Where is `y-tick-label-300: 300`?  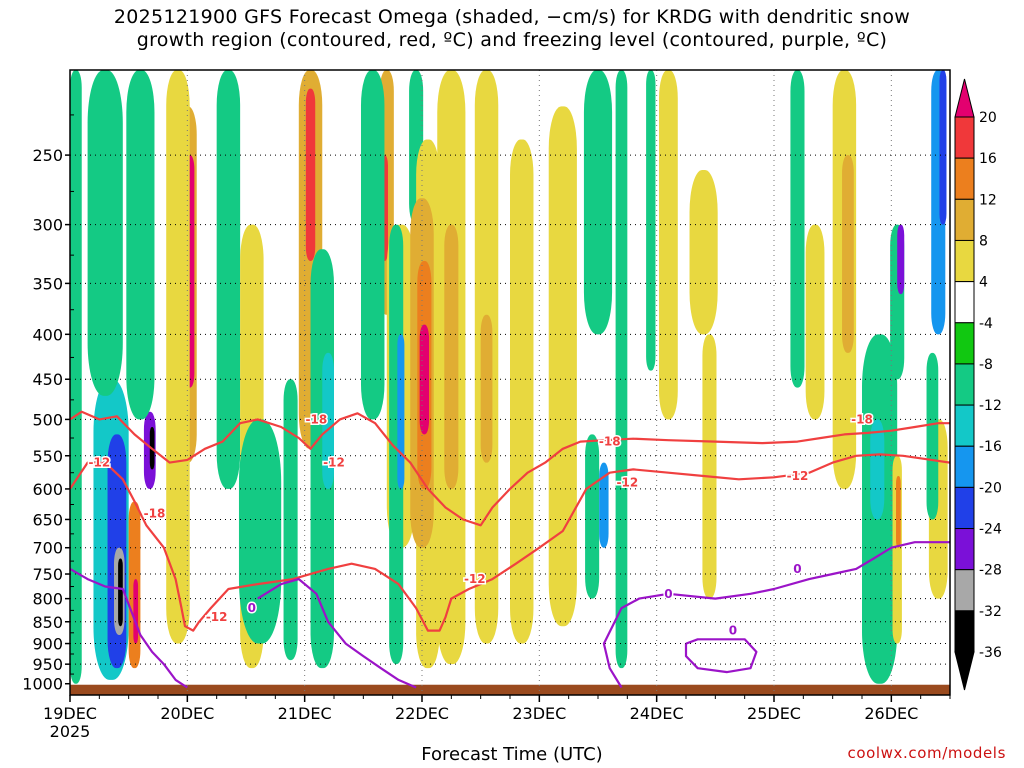 y-tick-label-300: 300 is located at coordinates (47, 225).